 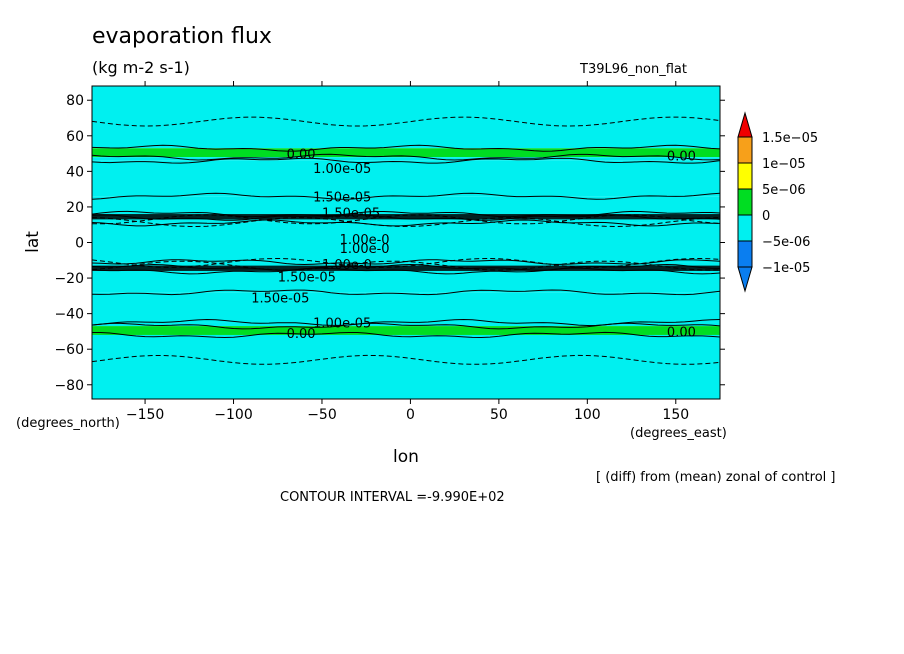 I want to click on x-tick-label: 150, so click(x=675, y=415).